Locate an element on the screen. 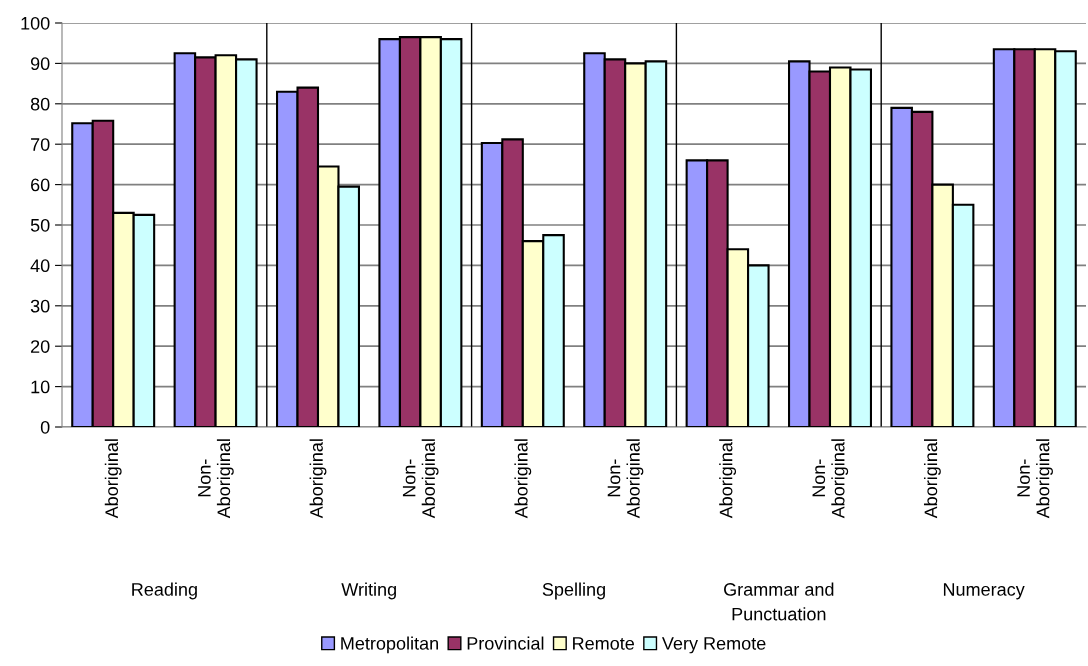  text: Numeracy is located at coordinates (984, 591).